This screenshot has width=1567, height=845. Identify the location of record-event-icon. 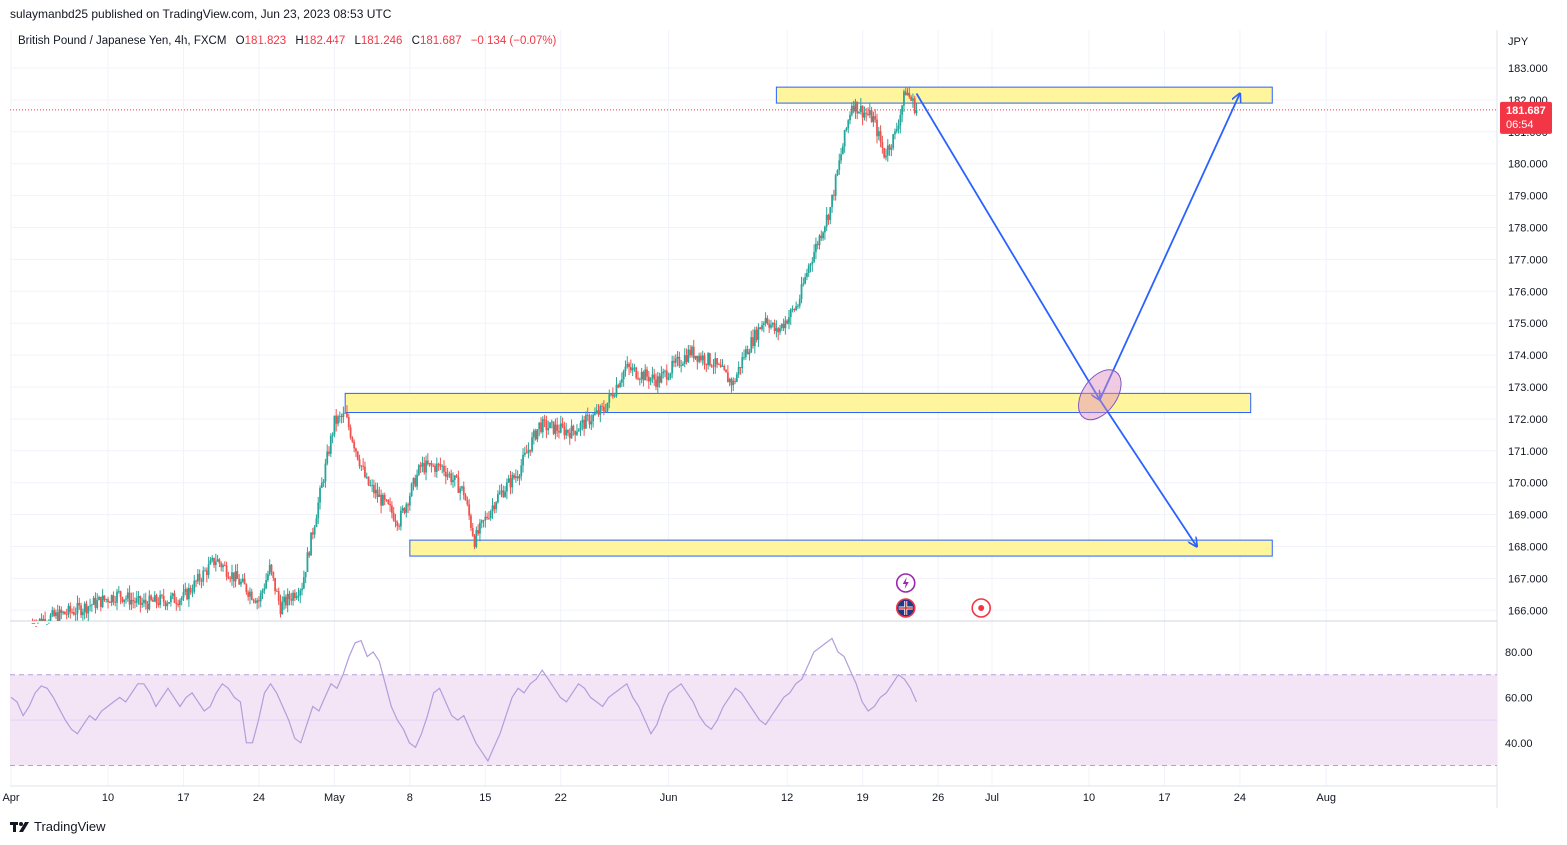
(981, 608).